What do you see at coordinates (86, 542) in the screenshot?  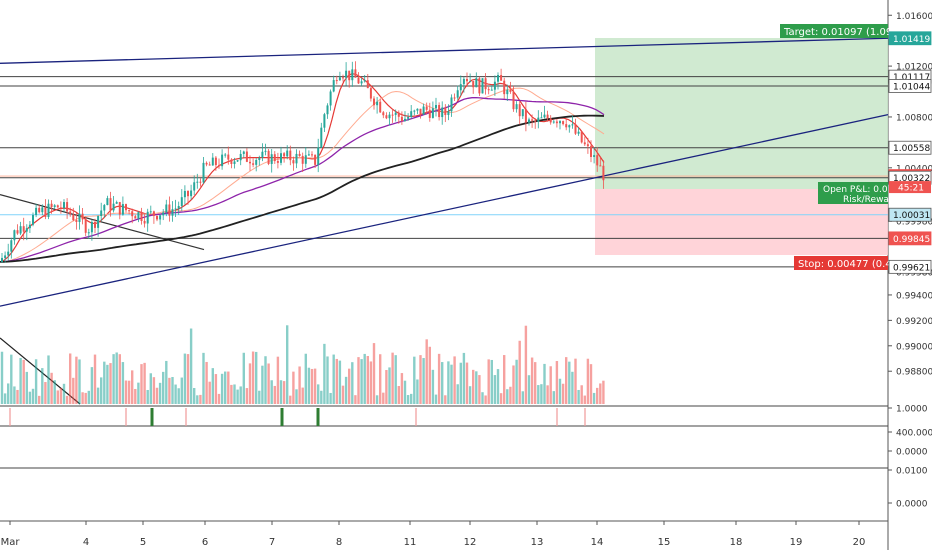 I see `time-tick-label: 4` at bounding box center [86, 542].